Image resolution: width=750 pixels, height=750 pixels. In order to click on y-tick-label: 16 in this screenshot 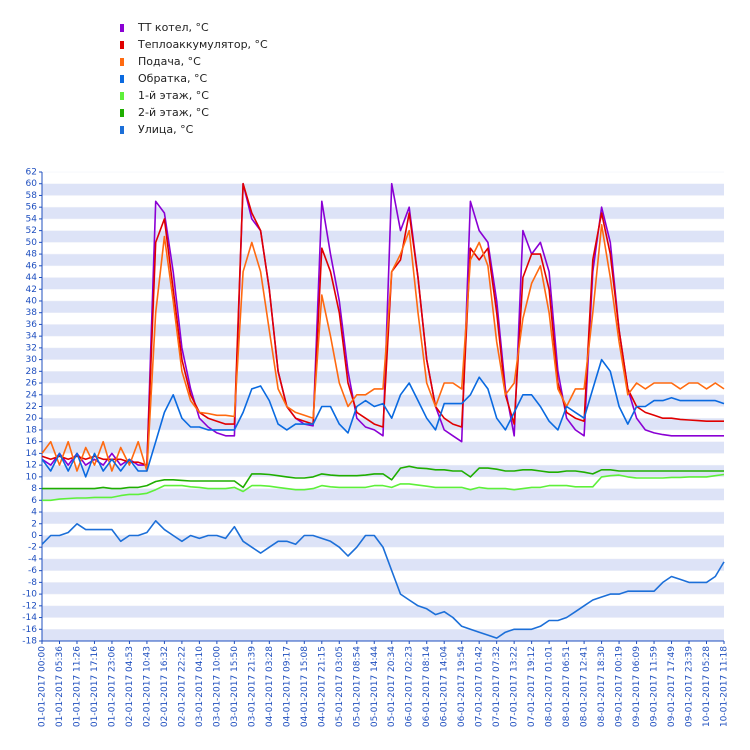, I will do `click(32, 442)`.